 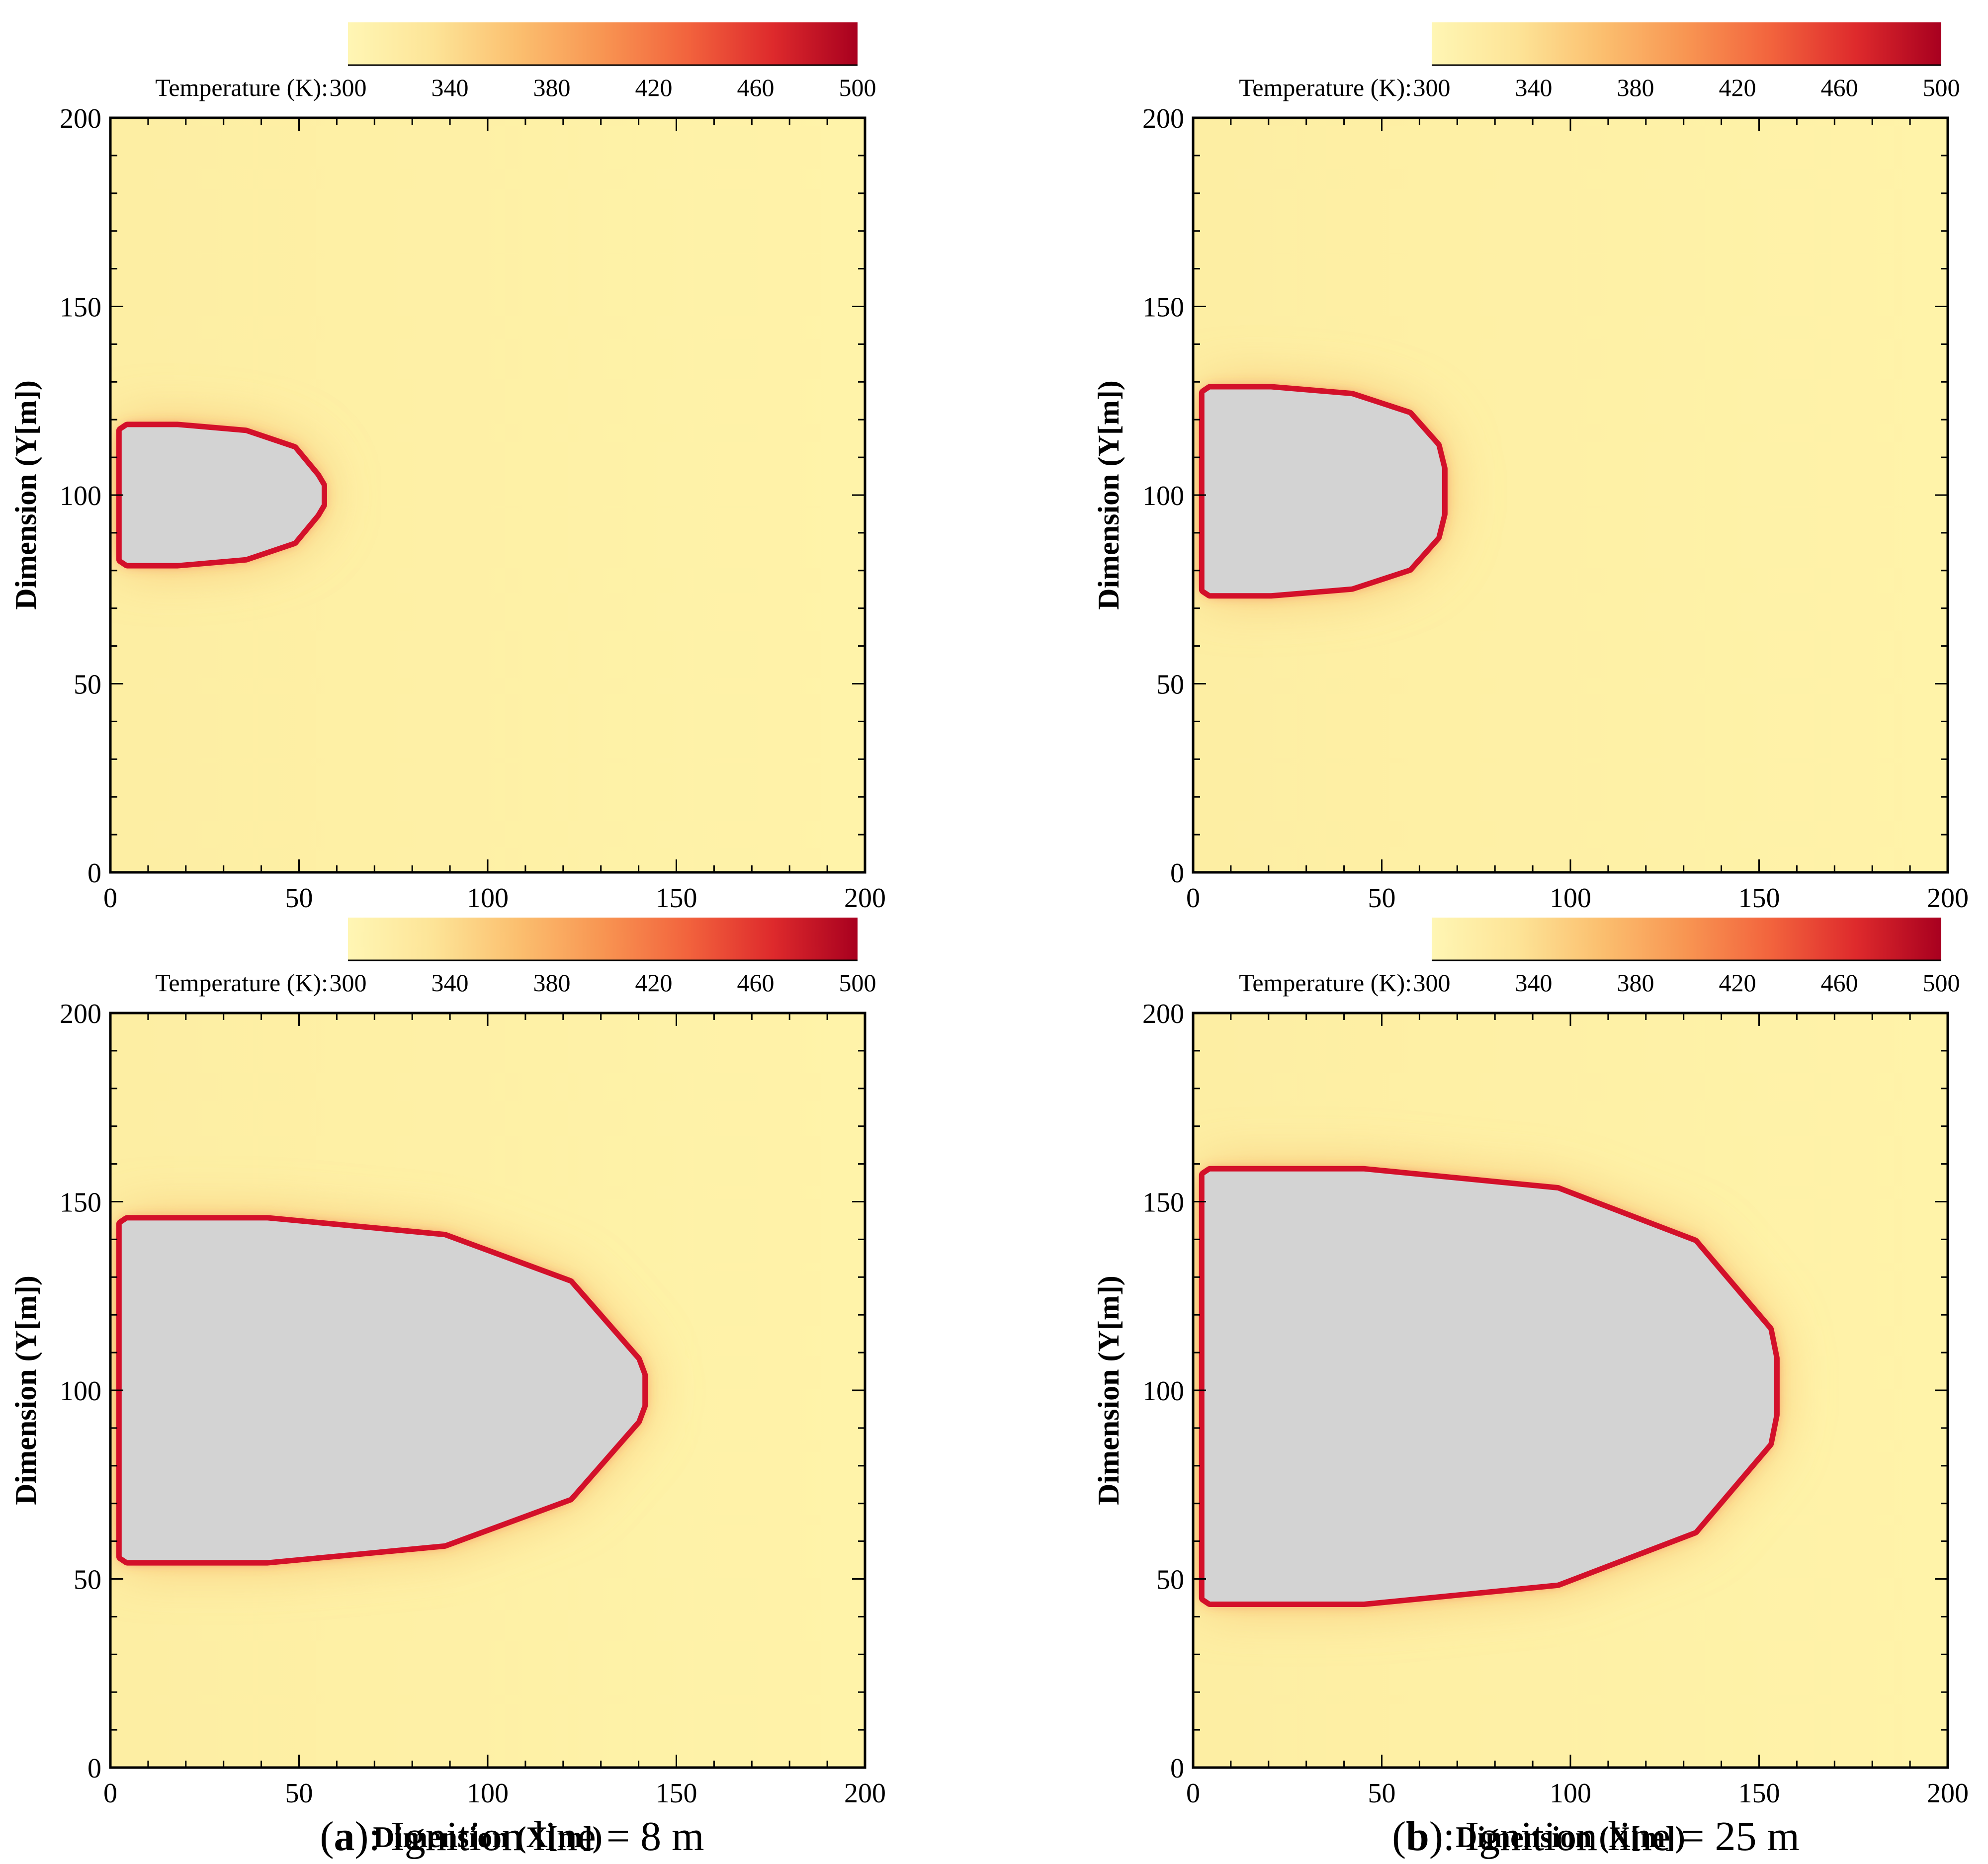 I want to click on caption-b-text: Ignition line = 25 m, so click(x=1633, y=1836).